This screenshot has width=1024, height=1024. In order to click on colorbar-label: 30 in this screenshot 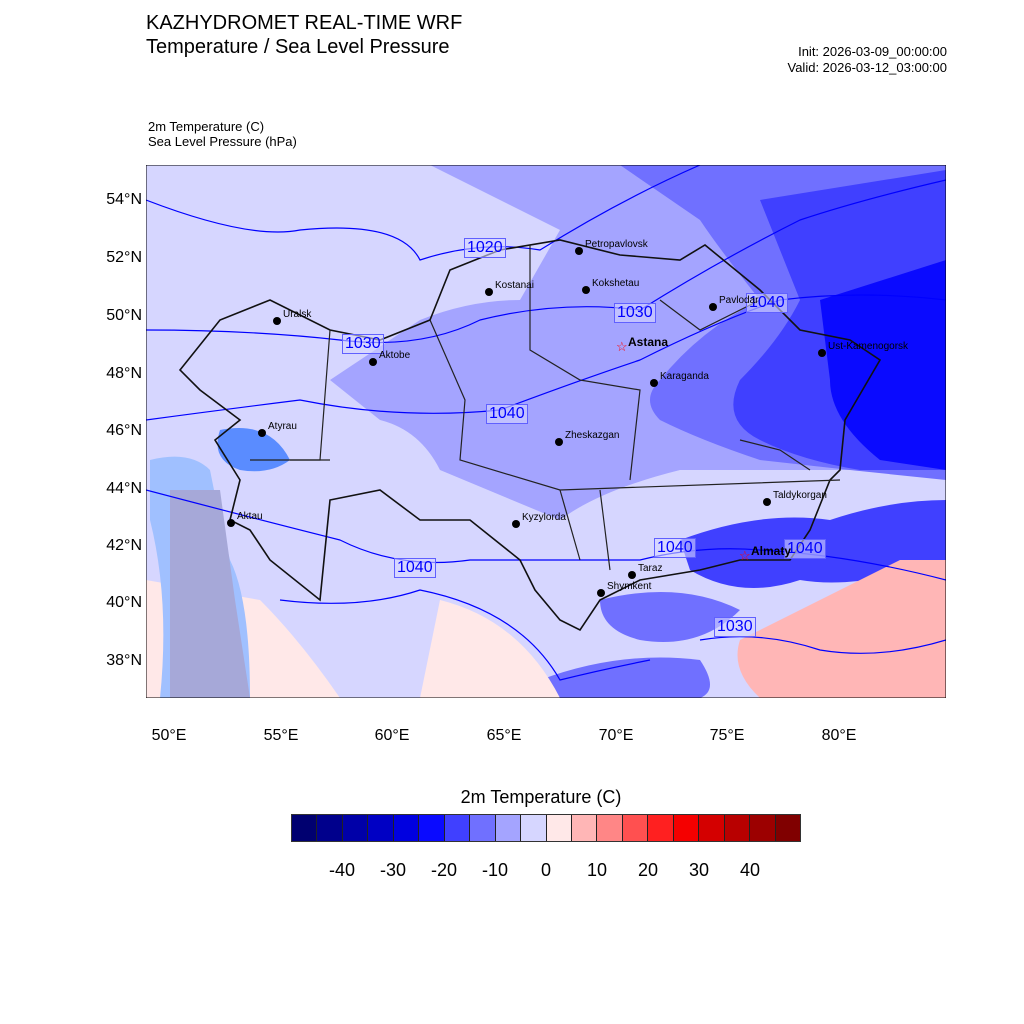, I will do `click(699, 870)`.